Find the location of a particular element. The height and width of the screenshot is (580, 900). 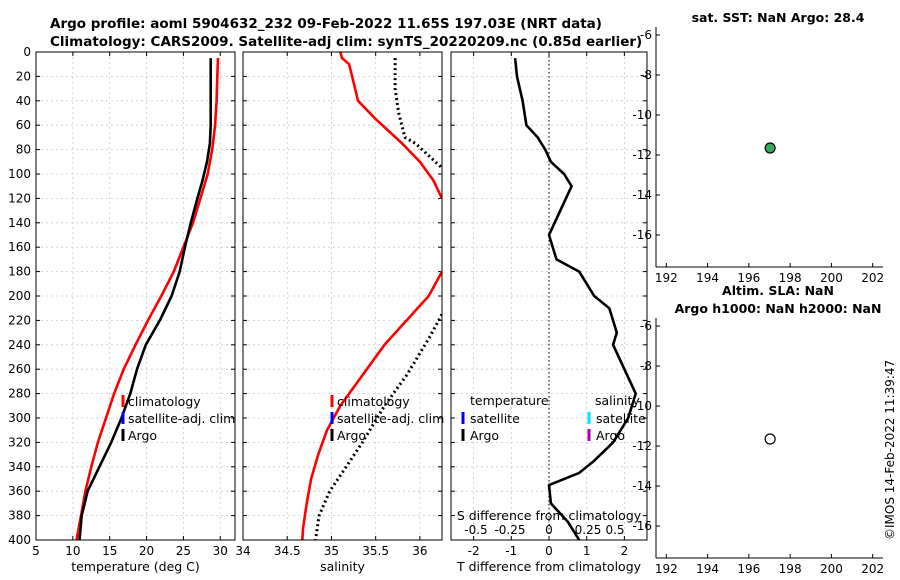

diff-series-line is located at coordinates (575, 298).